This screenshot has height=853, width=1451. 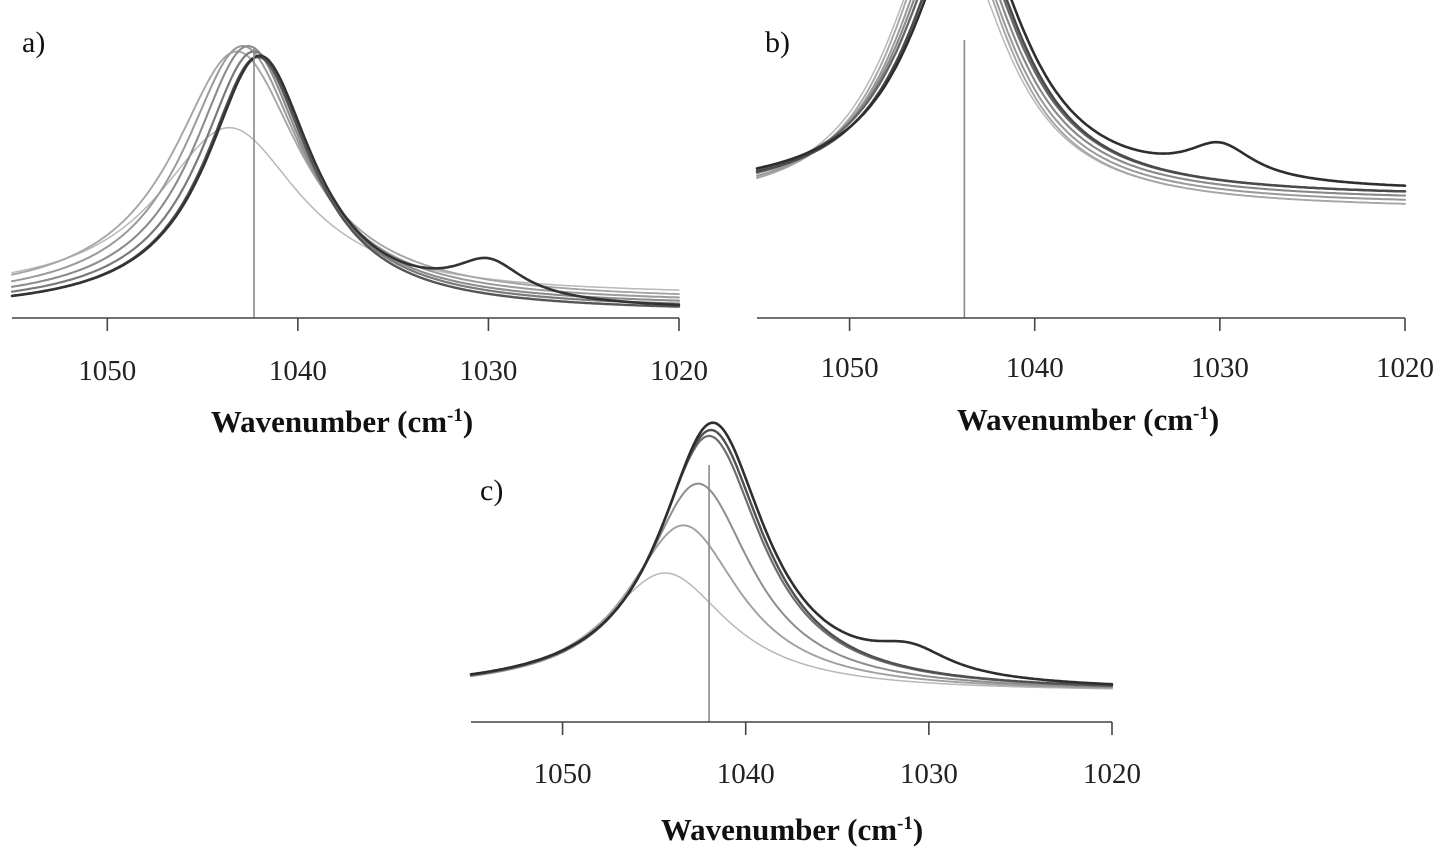 What do you see at coordinates (342, 421) in the screenshot?
I see `panel-a-x-axis-title: Wavenumber (cm-1)` at bounding box center [342, 421].